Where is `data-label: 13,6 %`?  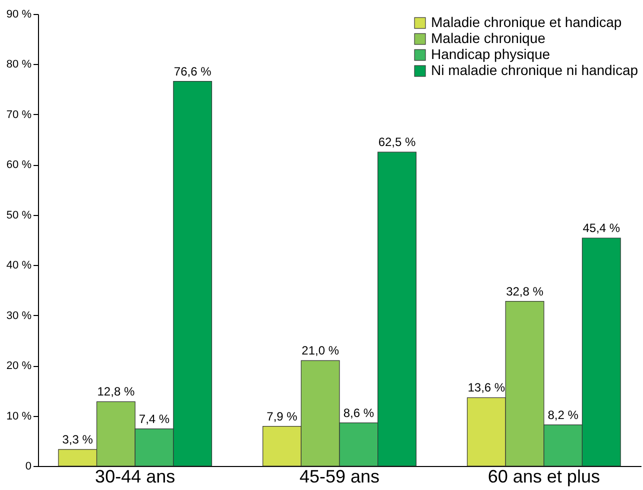 data-label: 13,6 % is located at coordinates (487, 387).